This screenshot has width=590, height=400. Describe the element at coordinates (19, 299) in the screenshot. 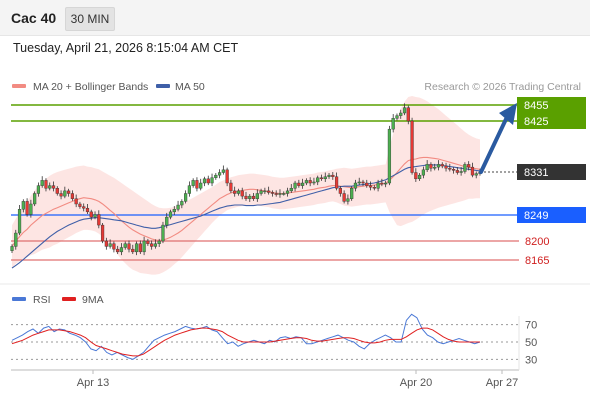

I see `legend-rsi-swatch` at that location.